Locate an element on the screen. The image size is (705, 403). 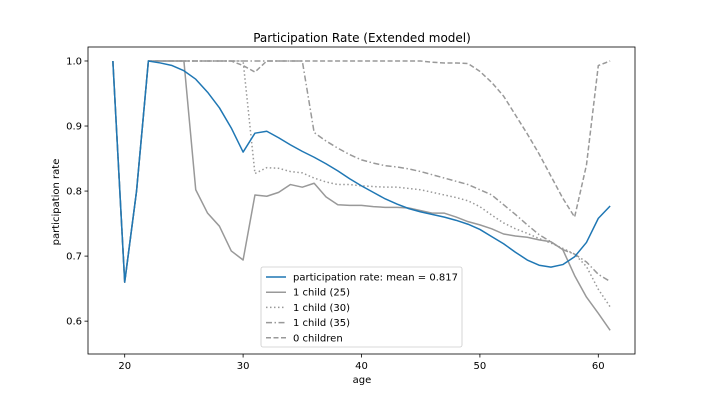
x-tick-label: 40 is located at coordinates (361, 366).